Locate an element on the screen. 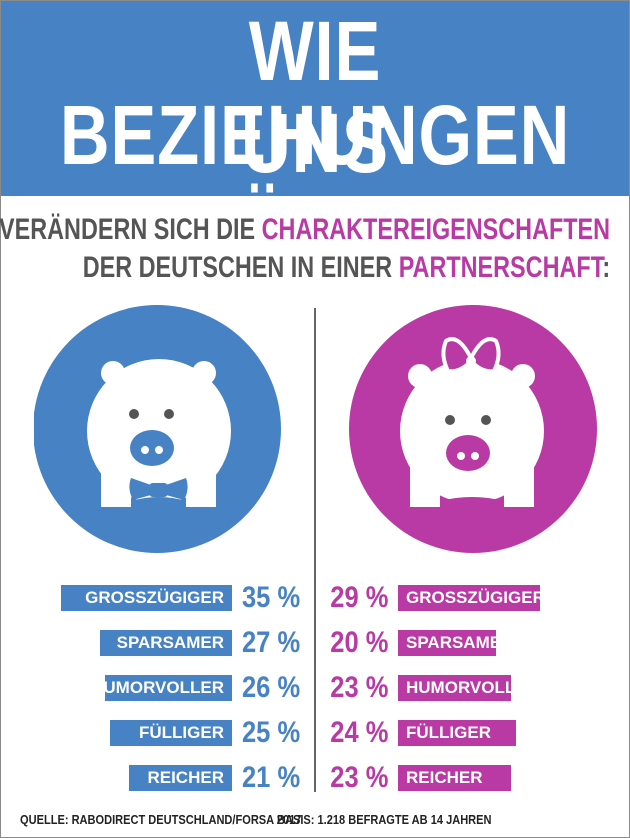  subtitle-plain-2: DER DEUTSCHEN IN EINER is located at coordinates (240, 267).